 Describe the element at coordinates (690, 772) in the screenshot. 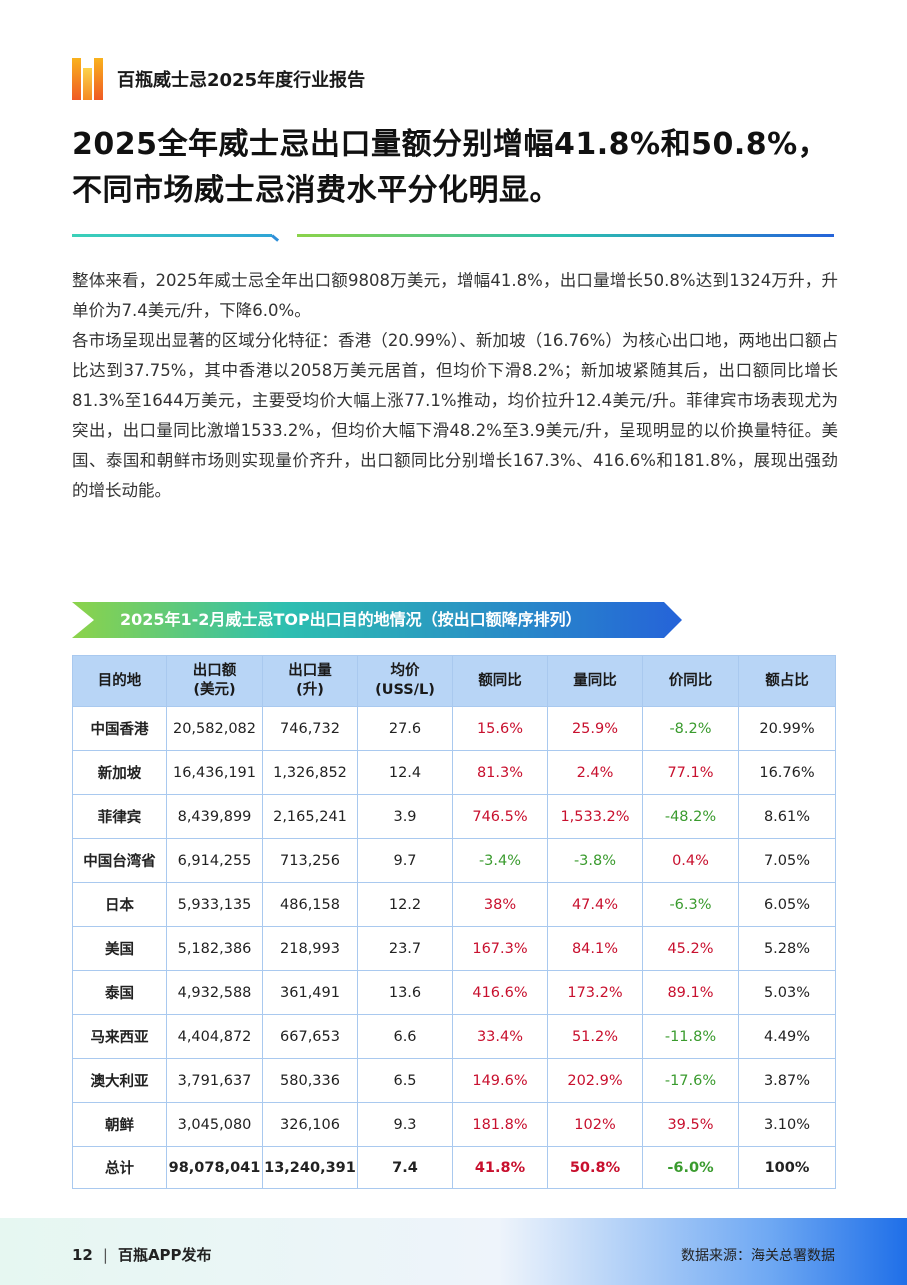

I see `table-cell: 77.1%` at that location.